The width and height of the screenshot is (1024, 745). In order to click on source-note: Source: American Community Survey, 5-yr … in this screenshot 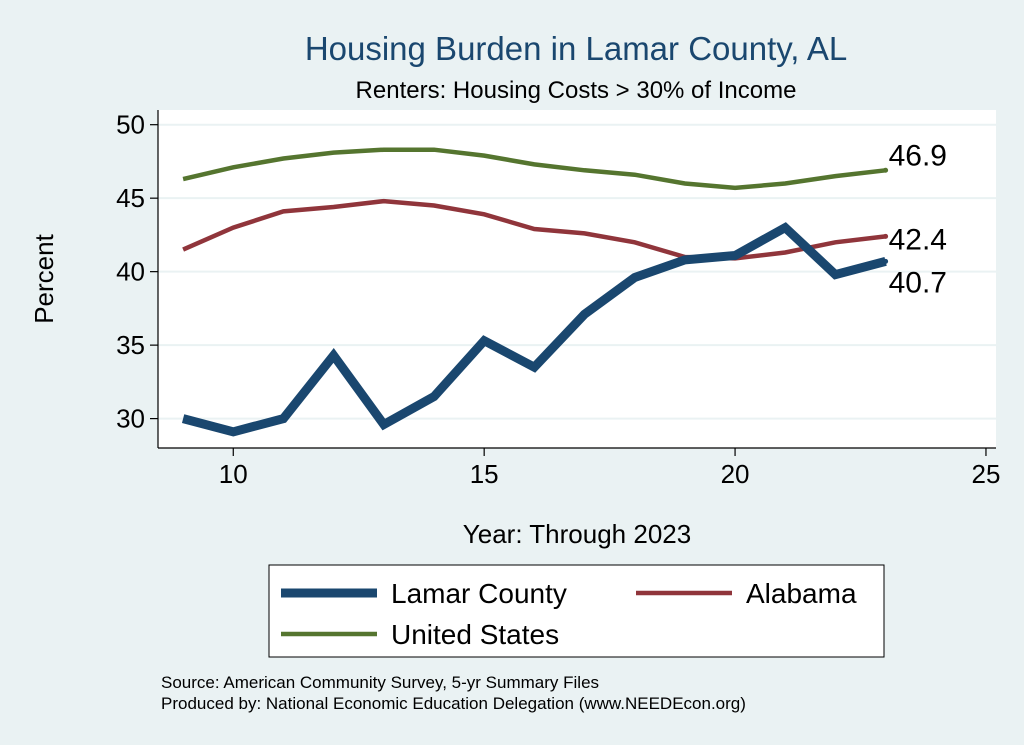, I will do `click(380, 682)`.